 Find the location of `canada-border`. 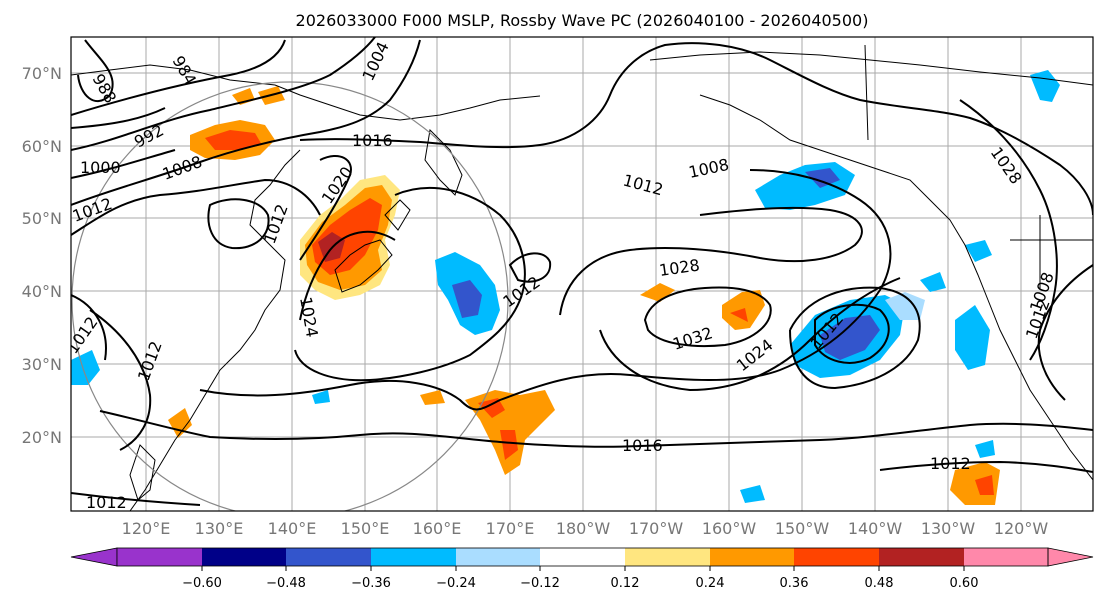

canada-border is located at coordinates (978, 167).